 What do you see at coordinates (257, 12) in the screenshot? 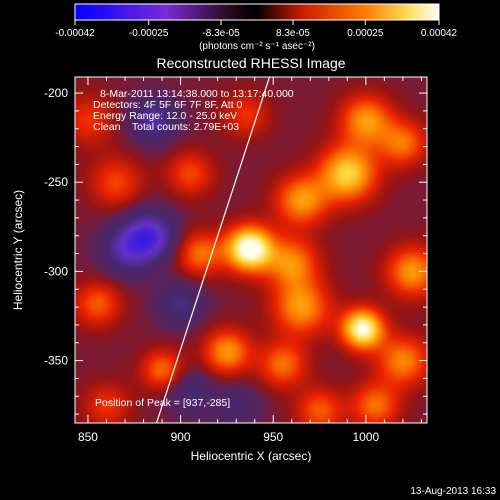
I see `colorbar` at bounding box center [257, 12].